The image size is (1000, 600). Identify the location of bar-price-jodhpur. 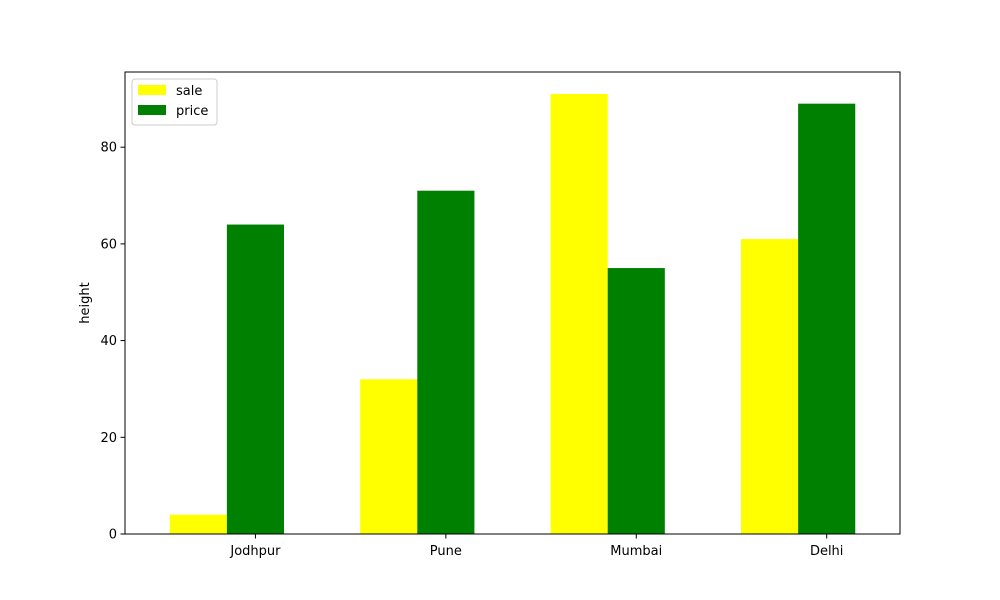
(255, 379).